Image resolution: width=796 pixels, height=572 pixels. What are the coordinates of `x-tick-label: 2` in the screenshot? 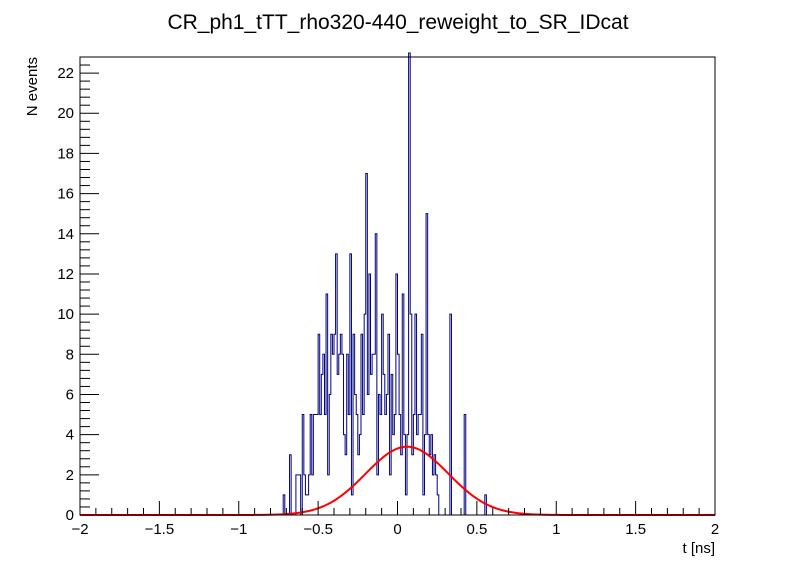 It's located at (715, 529).